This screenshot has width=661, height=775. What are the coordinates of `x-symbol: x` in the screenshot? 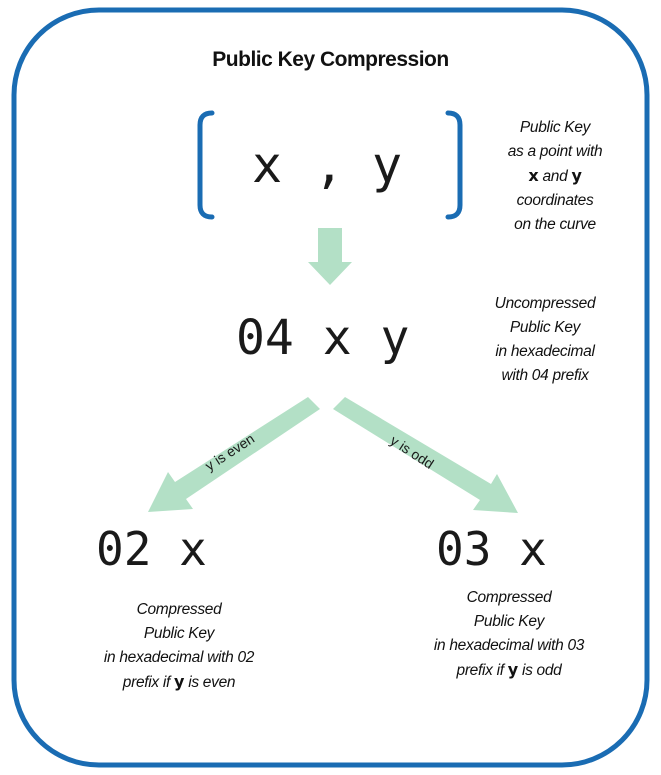 It's located at (533, 175).